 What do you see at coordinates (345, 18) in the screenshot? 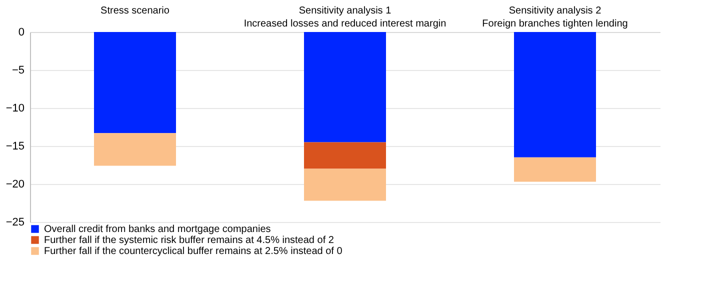
I see `x-tick-label: Sensitivity analysis 1 Increased losses and reduced interest margin` at bounding box center [345, 18].